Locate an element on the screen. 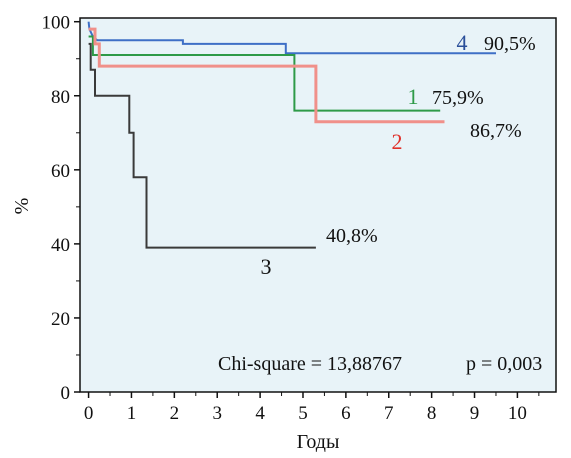  p-value-annotation: p = 0,003 is located at coordinates (504, 364).